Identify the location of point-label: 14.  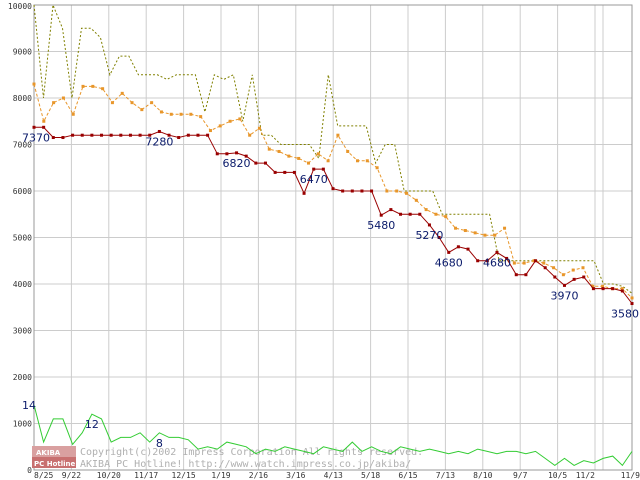
(29, 405).